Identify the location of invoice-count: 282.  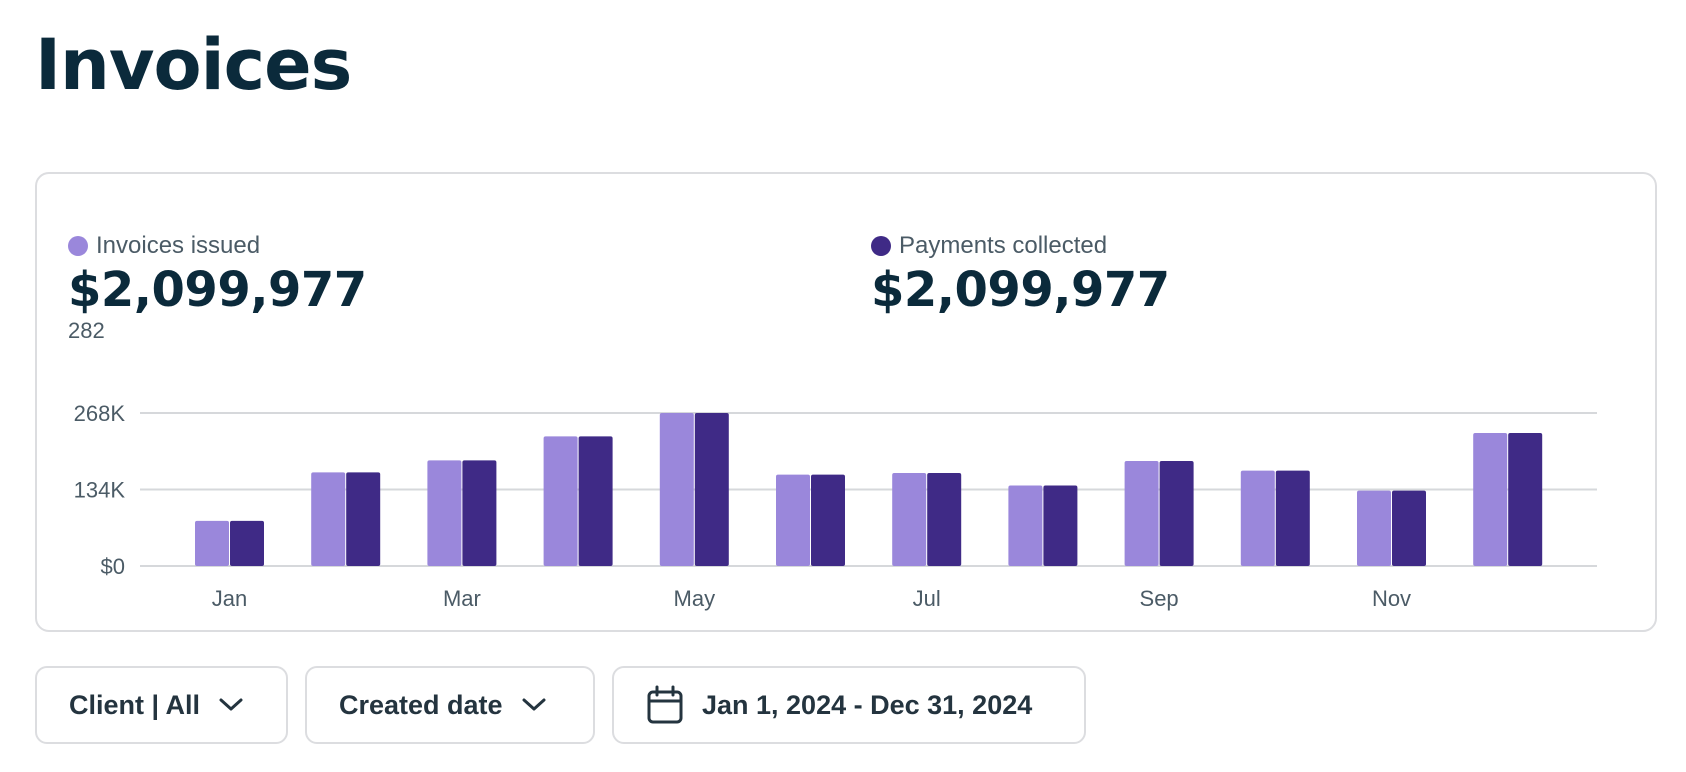
(86, 330).